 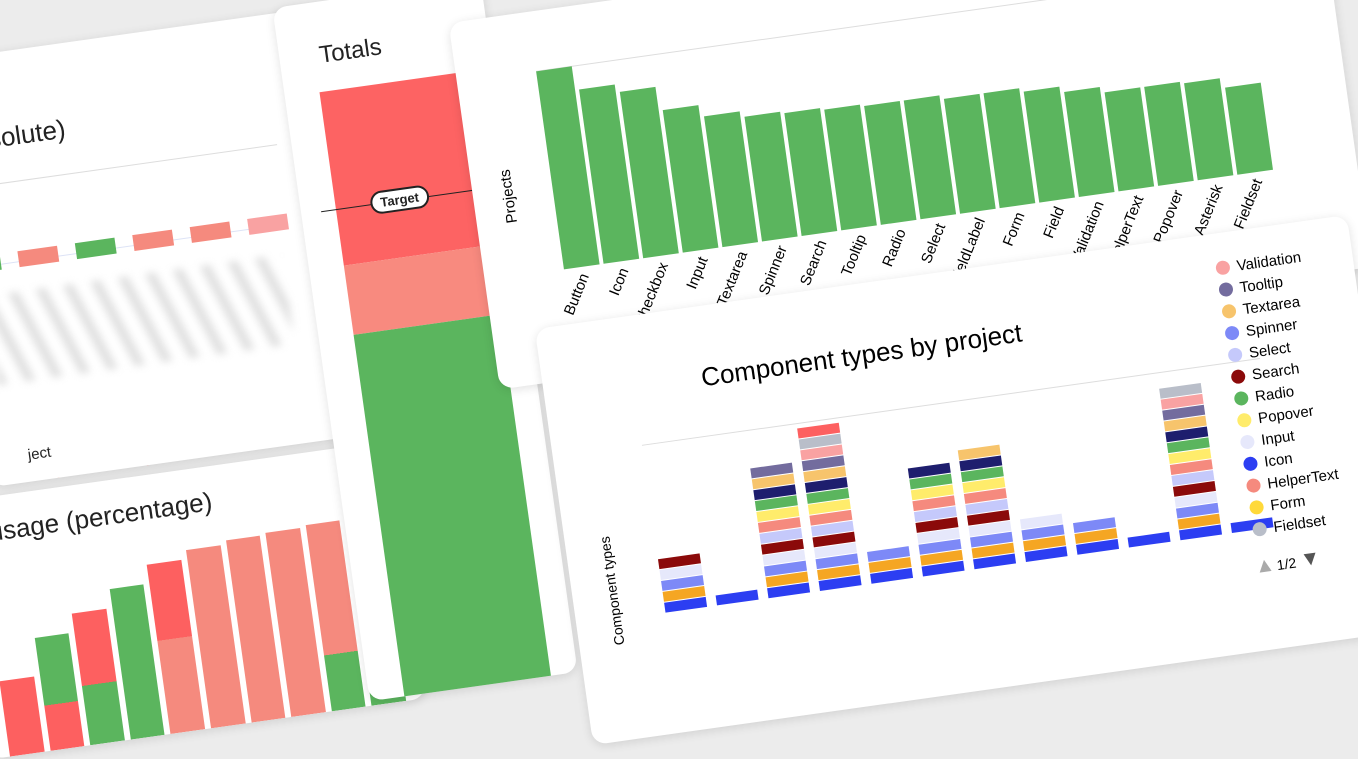 I want to click on bar-asterisk, so click(x=1209, y=129).